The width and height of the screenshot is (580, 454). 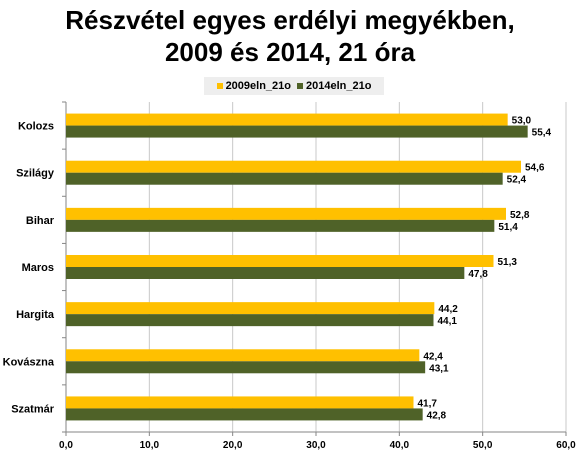 I want to click on category-label: Kolozs, so click(x=36, y=127).